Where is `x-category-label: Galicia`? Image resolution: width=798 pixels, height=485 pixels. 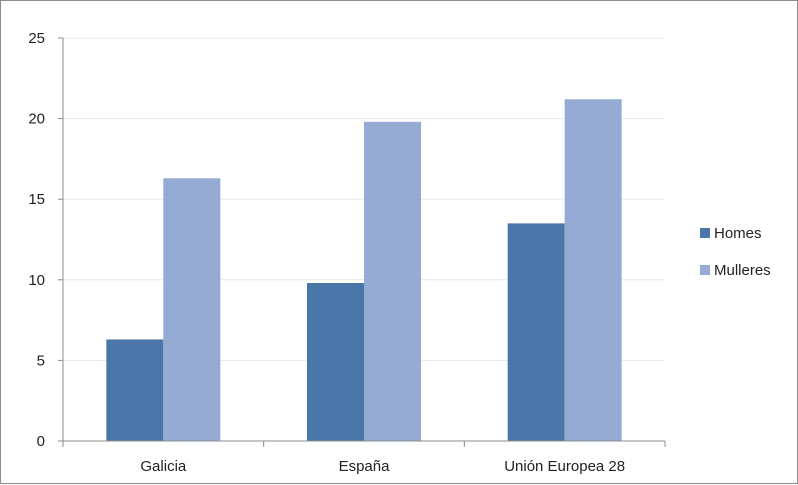 x-category-label: Galicia is located at coordinates (163, 466).